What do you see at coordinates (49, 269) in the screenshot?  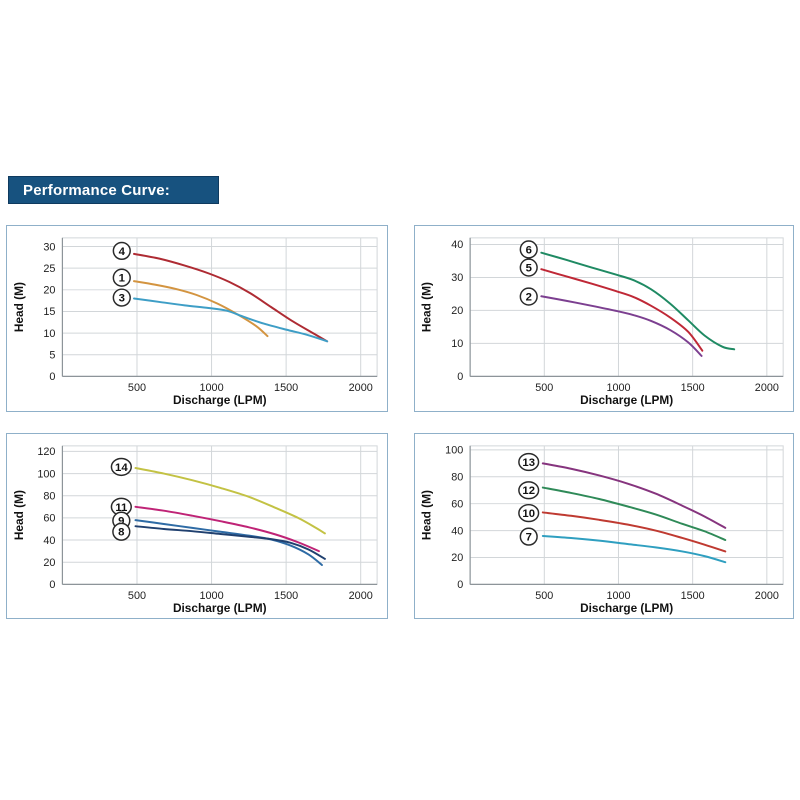 I see `y-tick-label: 25` at bounding box center [49, 269].